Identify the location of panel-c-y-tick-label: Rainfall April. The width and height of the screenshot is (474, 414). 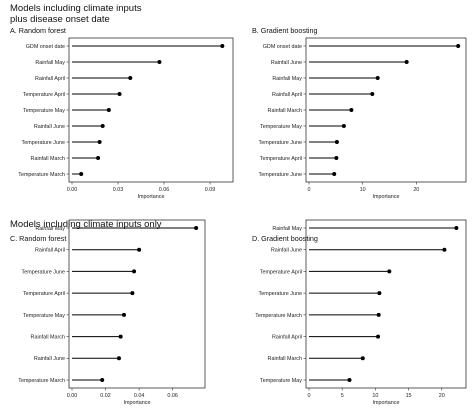
(50, 251).